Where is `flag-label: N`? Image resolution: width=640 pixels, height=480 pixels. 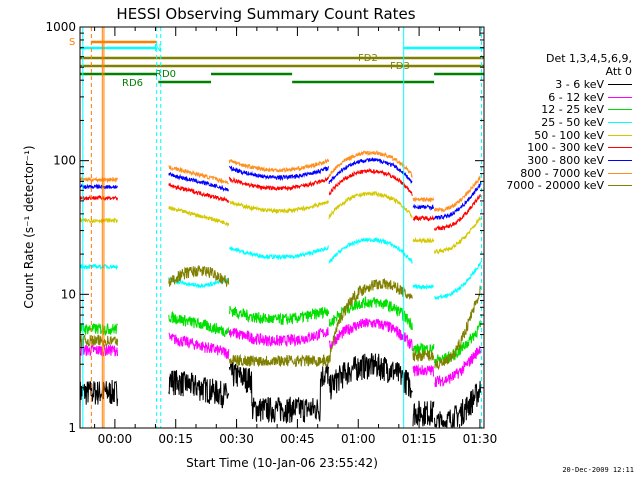
flag-label: N is located at coordinates (157, 48).